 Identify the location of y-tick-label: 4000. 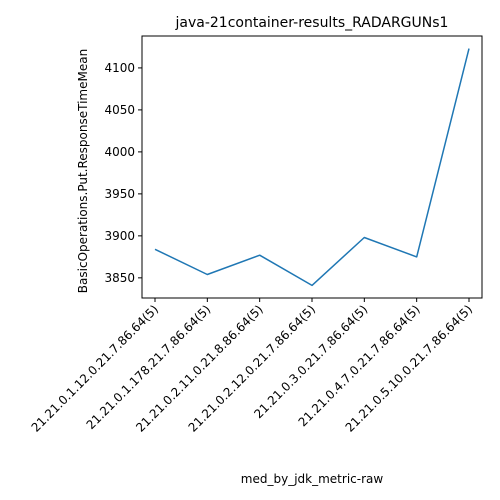
(119, 152).